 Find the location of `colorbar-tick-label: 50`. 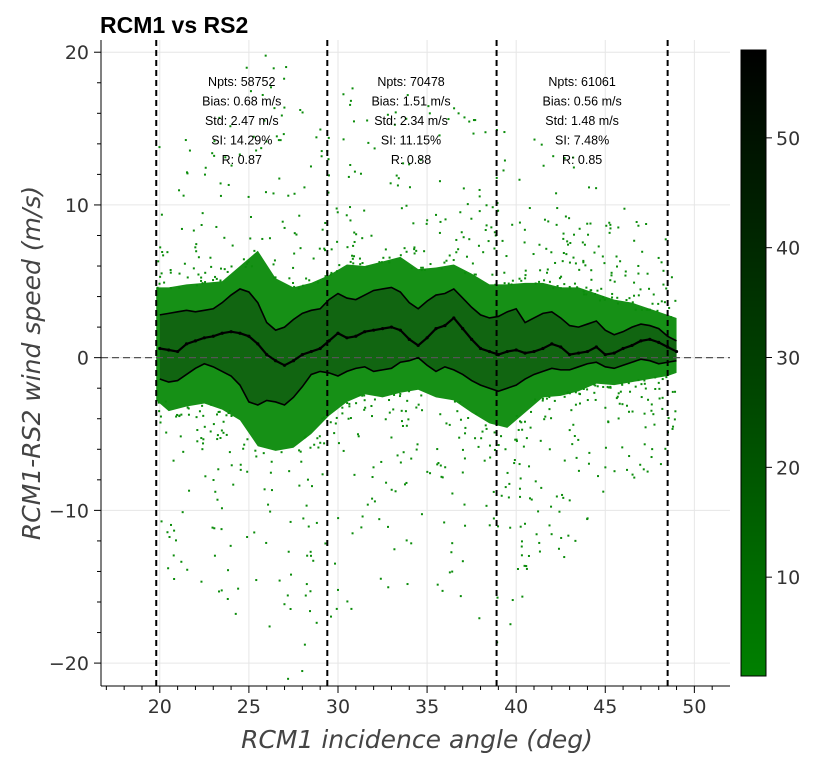

colorbar-tick-label: 50 is located at coordinates (788, 139).